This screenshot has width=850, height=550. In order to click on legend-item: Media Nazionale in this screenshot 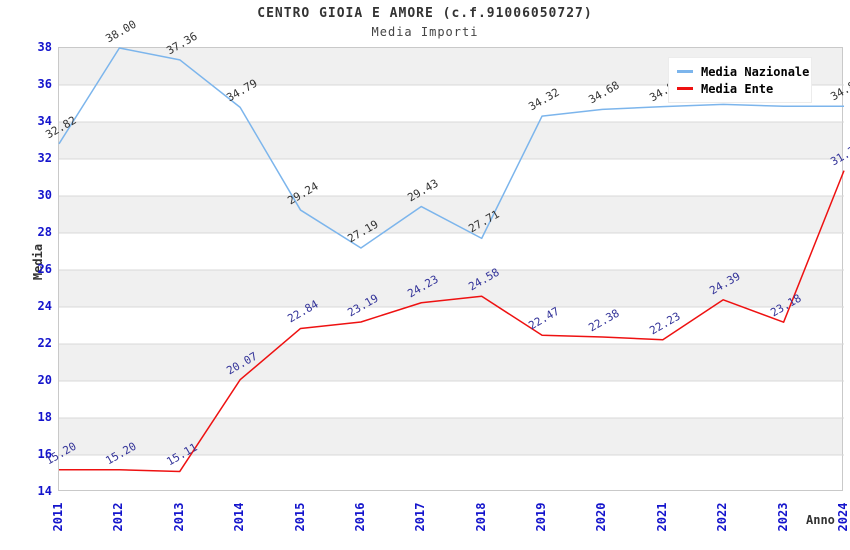, I will do `click(743, 71)`.